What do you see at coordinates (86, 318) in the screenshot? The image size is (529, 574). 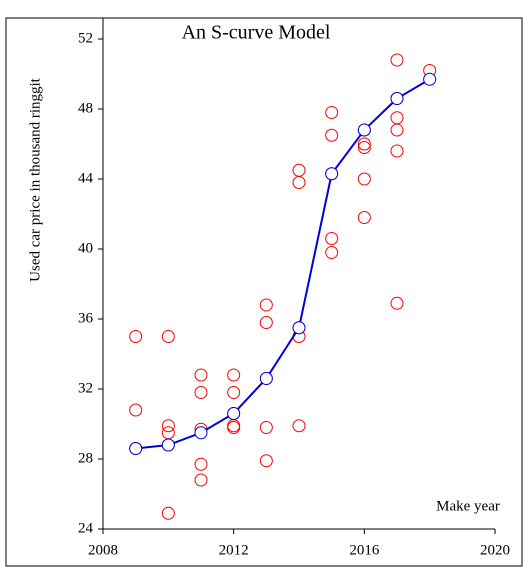 I see `y-tick-label: 36` at bounding box center [86, 318].